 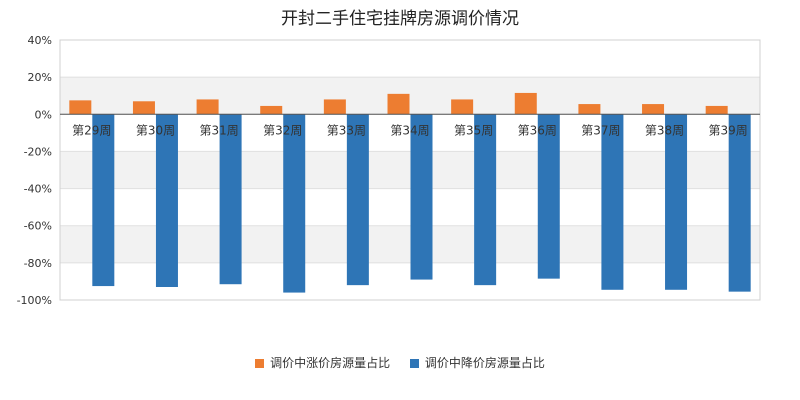 I want to click on y-tick-label: -60%, so click(x=38, y=226).